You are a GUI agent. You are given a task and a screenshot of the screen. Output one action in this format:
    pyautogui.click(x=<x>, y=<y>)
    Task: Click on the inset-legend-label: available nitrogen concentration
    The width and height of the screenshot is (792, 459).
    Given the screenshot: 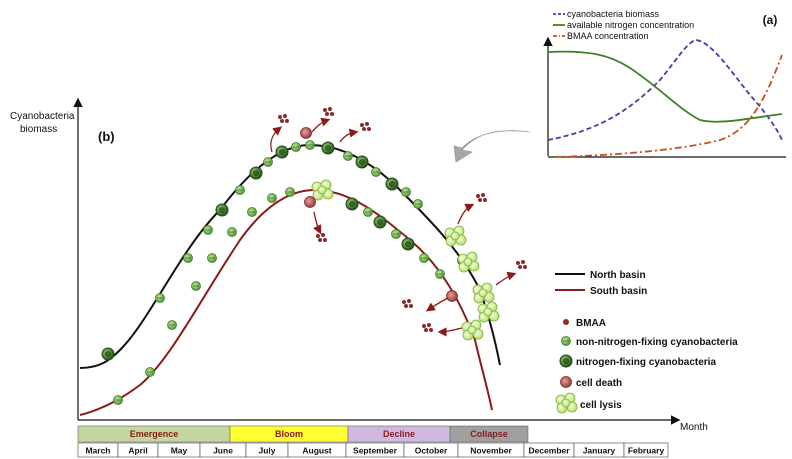 What is the action you would take?
    pyautogui.click(x=630, y=25)
    